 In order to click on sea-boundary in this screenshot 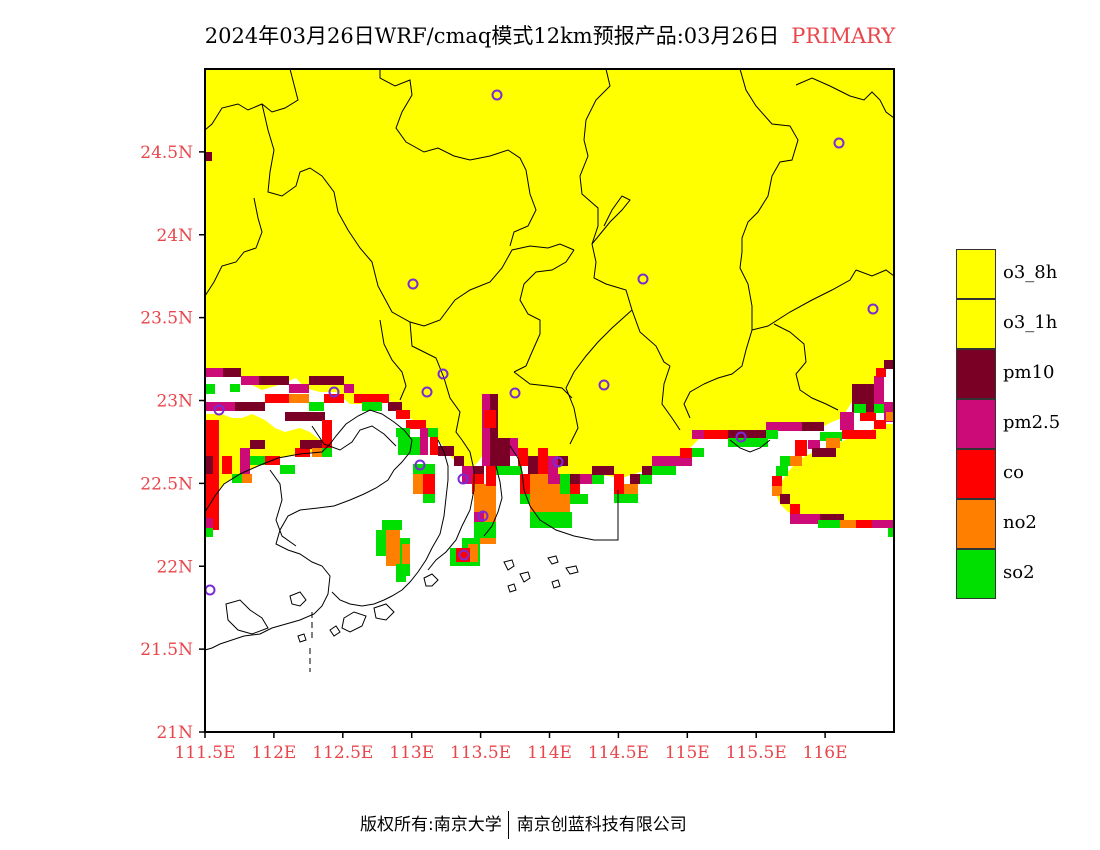, I will do `click(311, 642)`.